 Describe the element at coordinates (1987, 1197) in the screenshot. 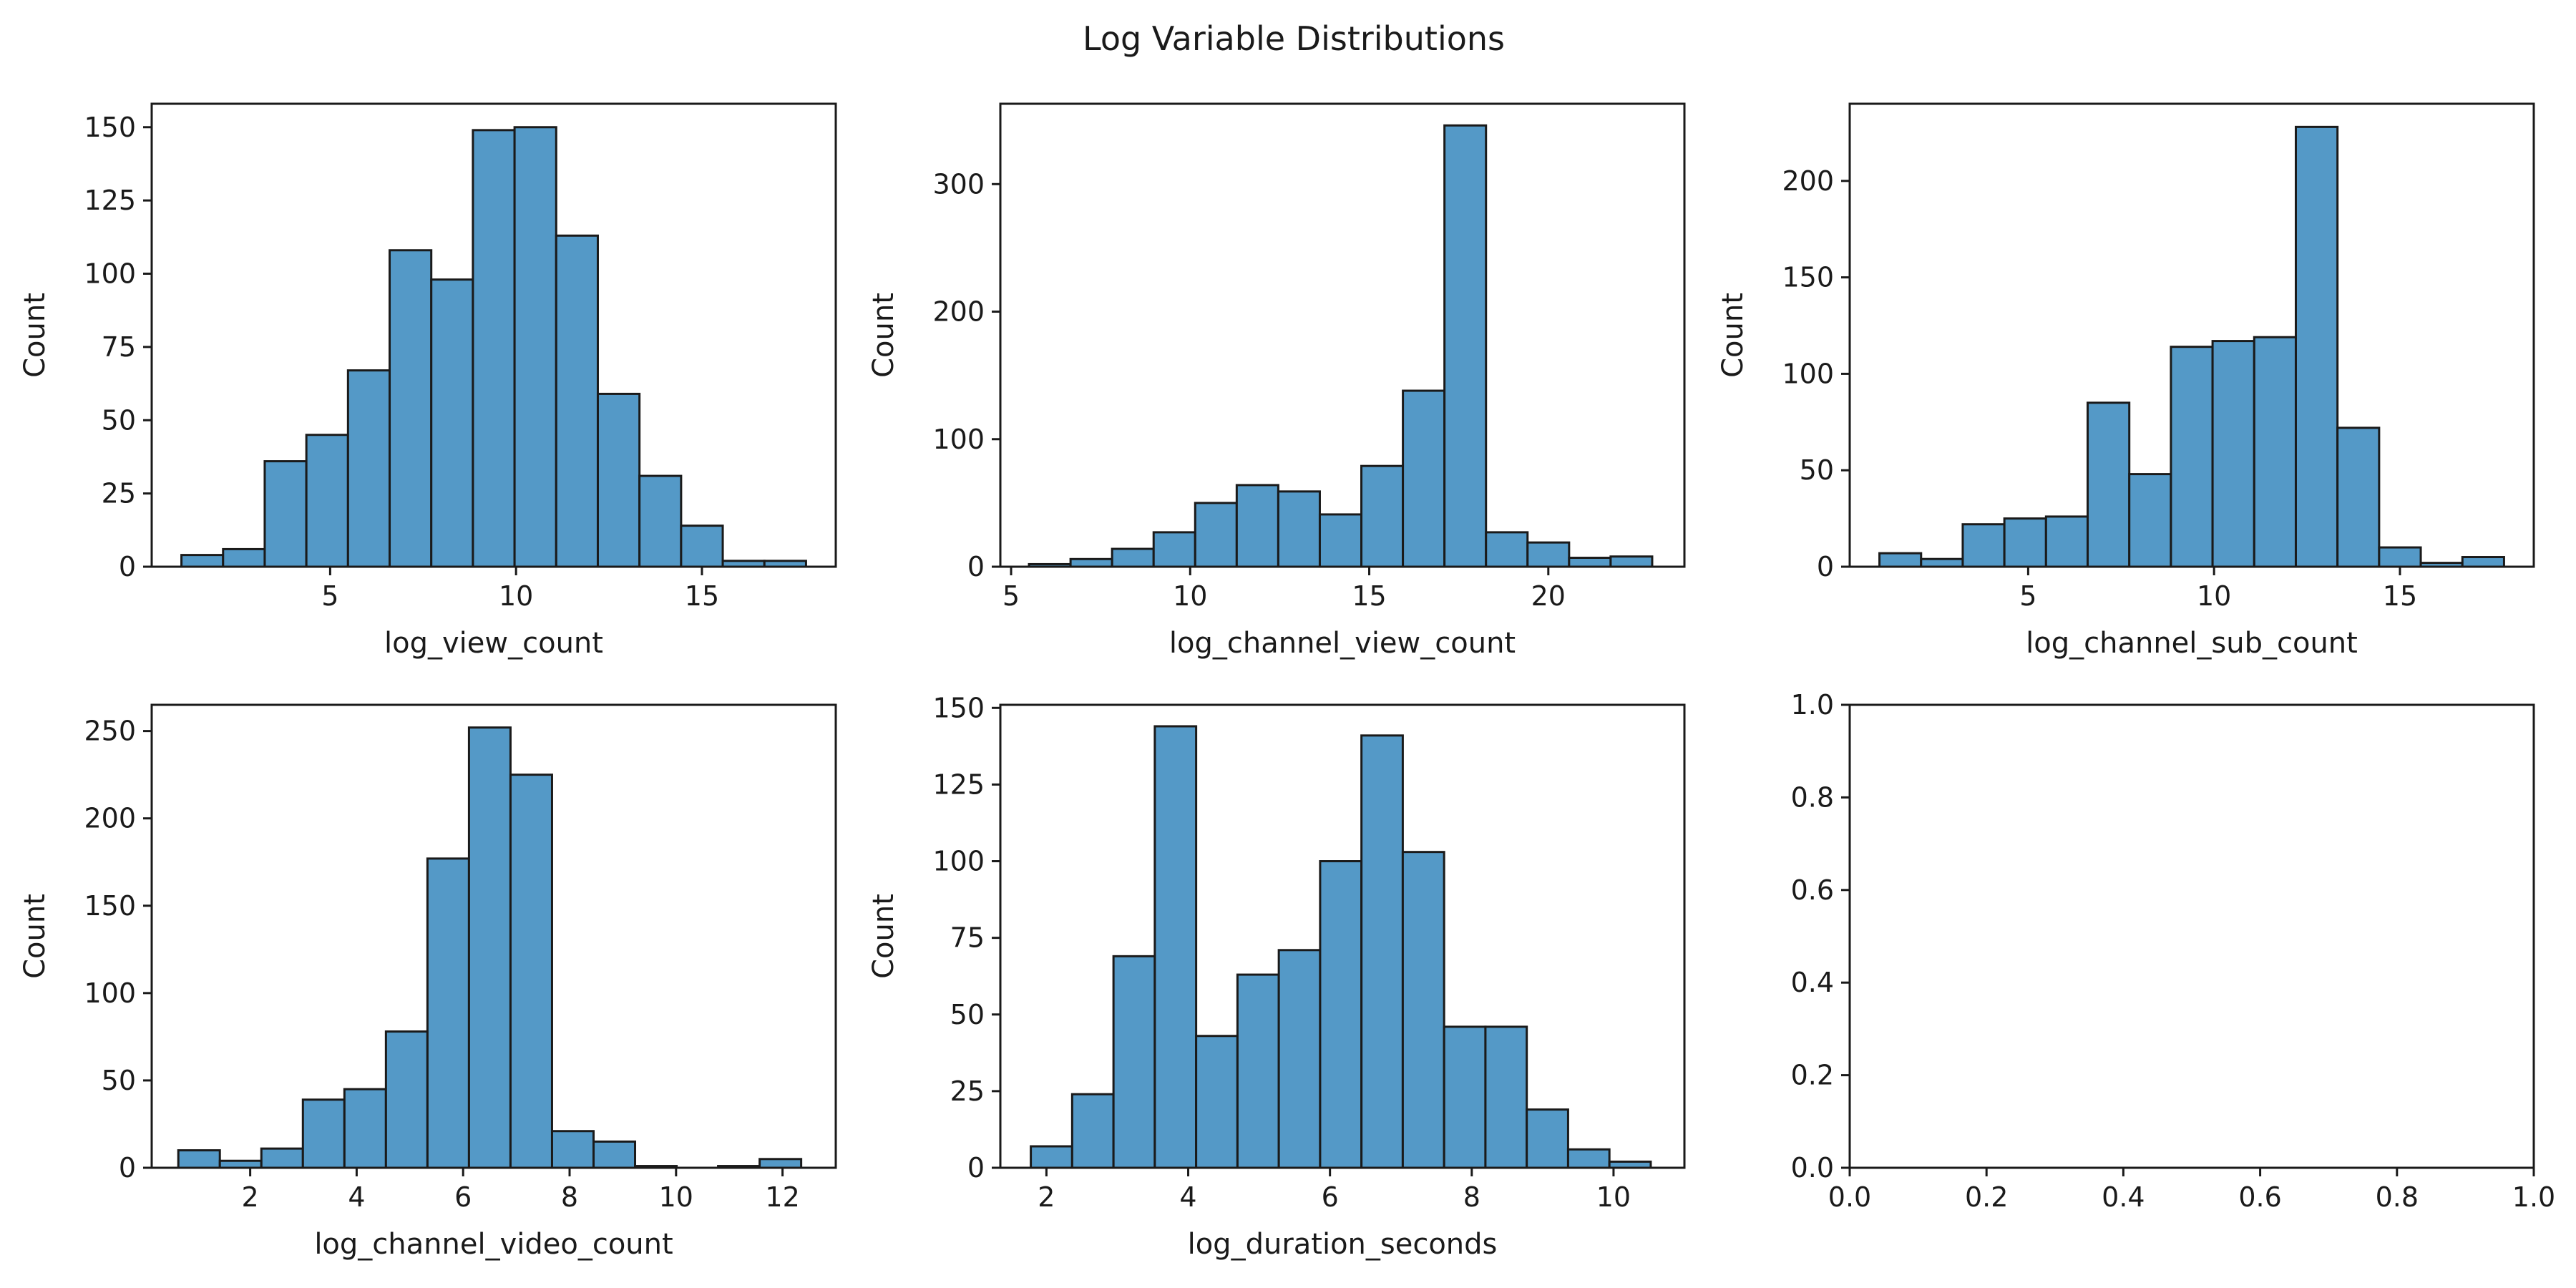

I see `x-tick-label: 0.2` at that location.